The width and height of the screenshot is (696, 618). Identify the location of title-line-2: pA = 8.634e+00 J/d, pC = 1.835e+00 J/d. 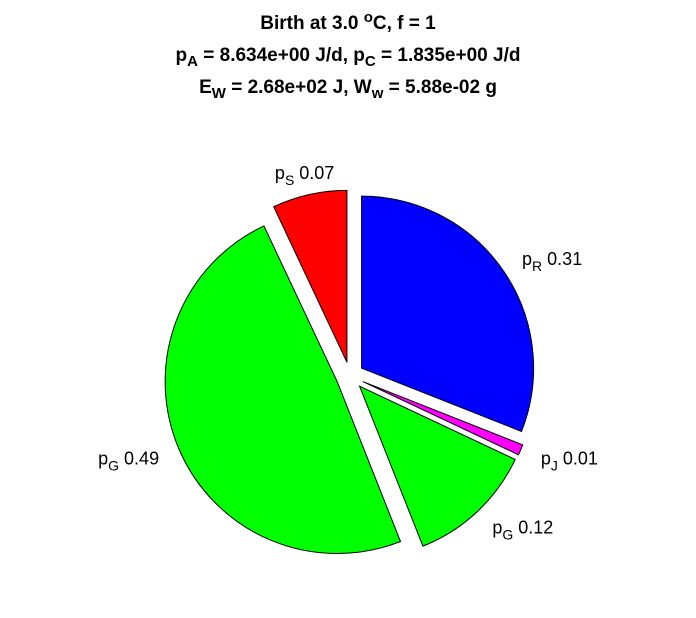
(348, 57).